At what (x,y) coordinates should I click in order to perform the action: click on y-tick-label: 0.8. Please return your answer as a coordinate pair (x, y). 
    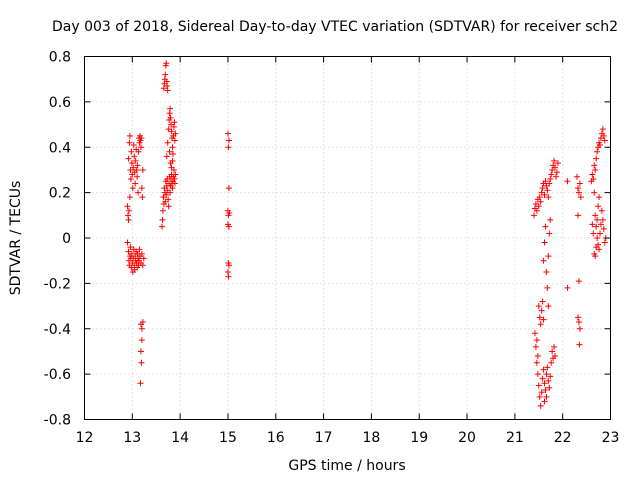
    Looking at the image, I should click on (60, 58).